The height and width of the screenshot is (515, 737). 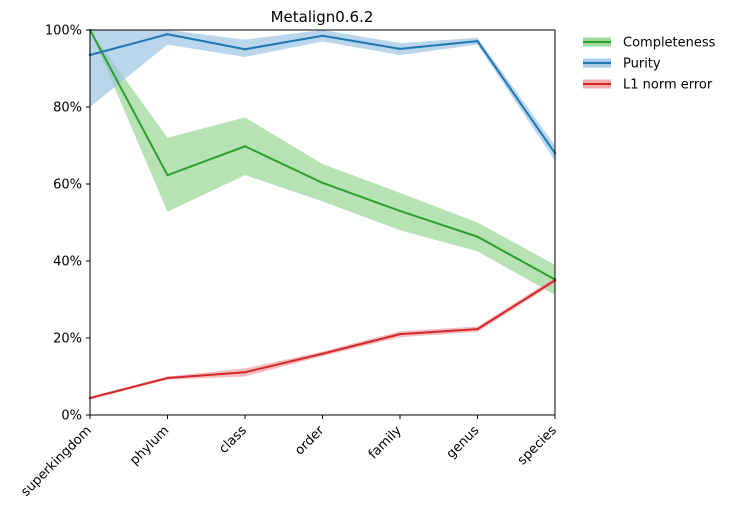 What do you see at coordinates (67, 185) in the screenshot?
I see `y-tick-label: 60%` at bounding box center [67, 185].